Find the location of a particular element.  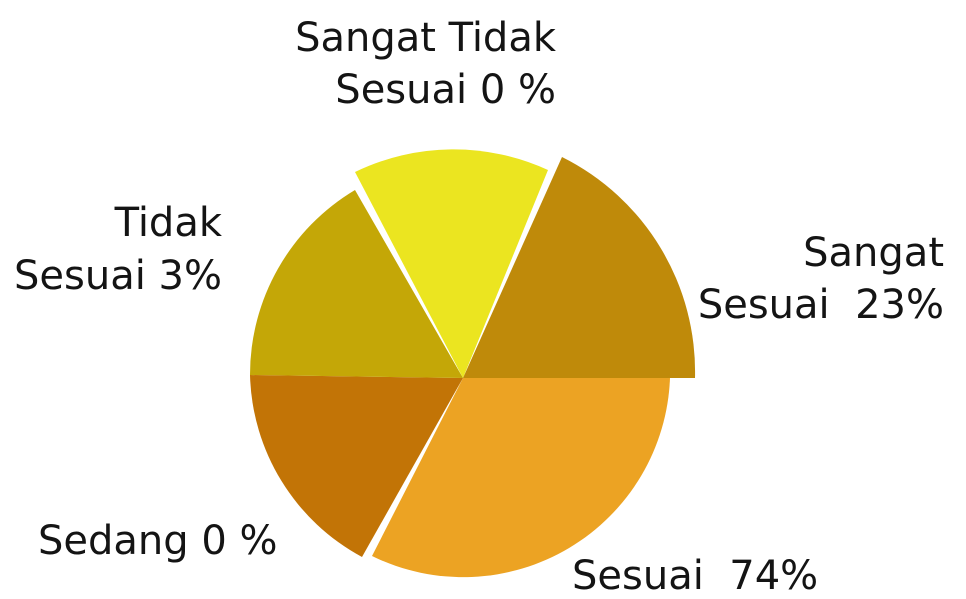

label-line: Sesuai 74% is located at coordinates (695, 576).